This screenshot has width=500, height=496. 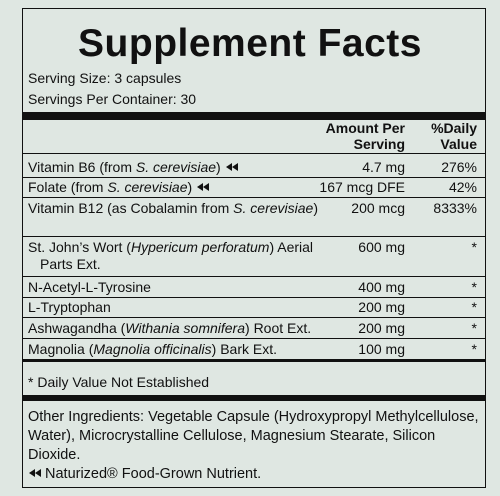 What do you see at coordinates (254, 360) in the screenshot?
I see `bar` at bounding box center [254, 360].